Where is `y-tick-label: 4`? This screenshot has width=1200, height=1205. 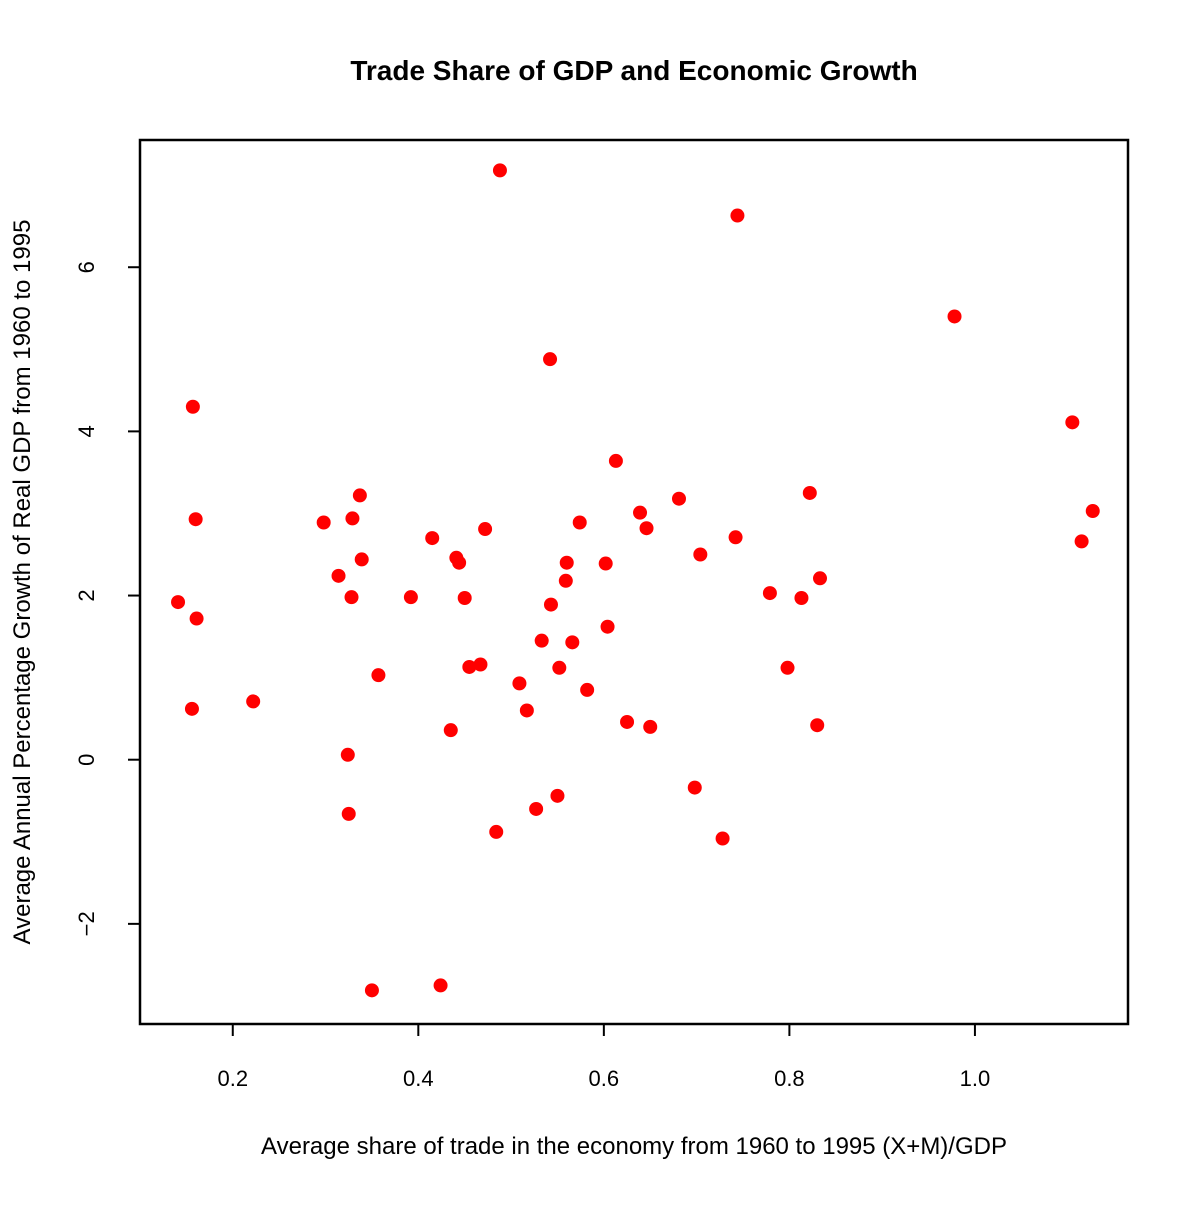
y-tick-label: 4 is located at coordinates (86, 431).